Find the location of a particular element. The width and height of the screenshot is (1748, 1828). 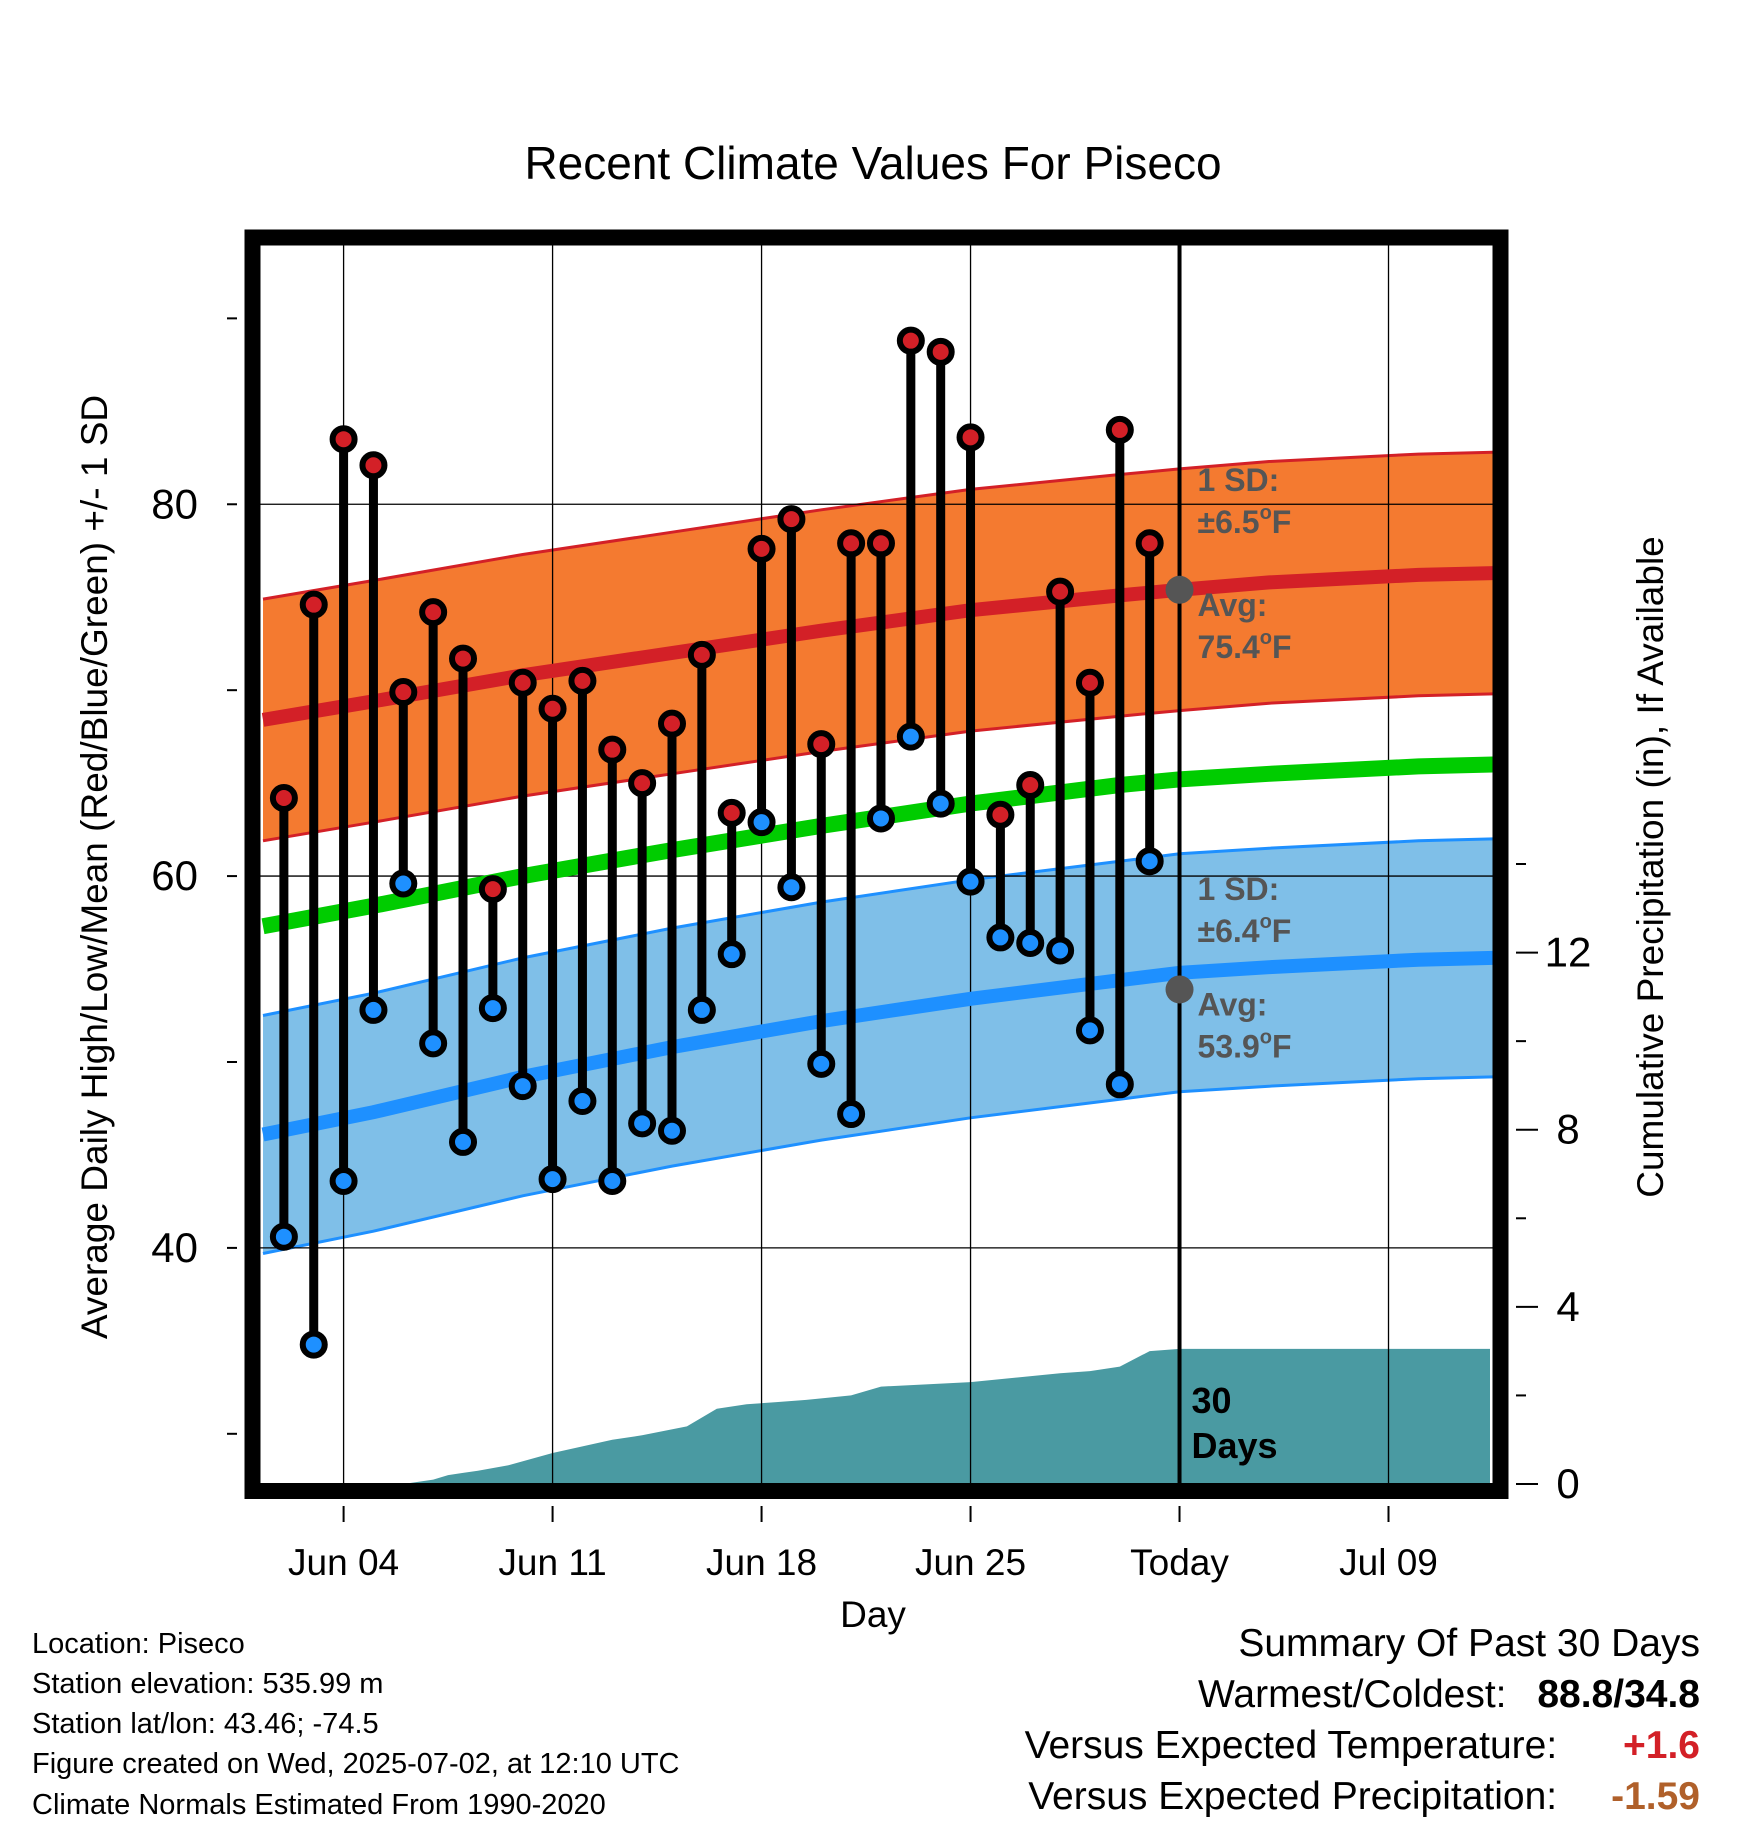

today-high-average-dot is located at coordinates (1179, 589).